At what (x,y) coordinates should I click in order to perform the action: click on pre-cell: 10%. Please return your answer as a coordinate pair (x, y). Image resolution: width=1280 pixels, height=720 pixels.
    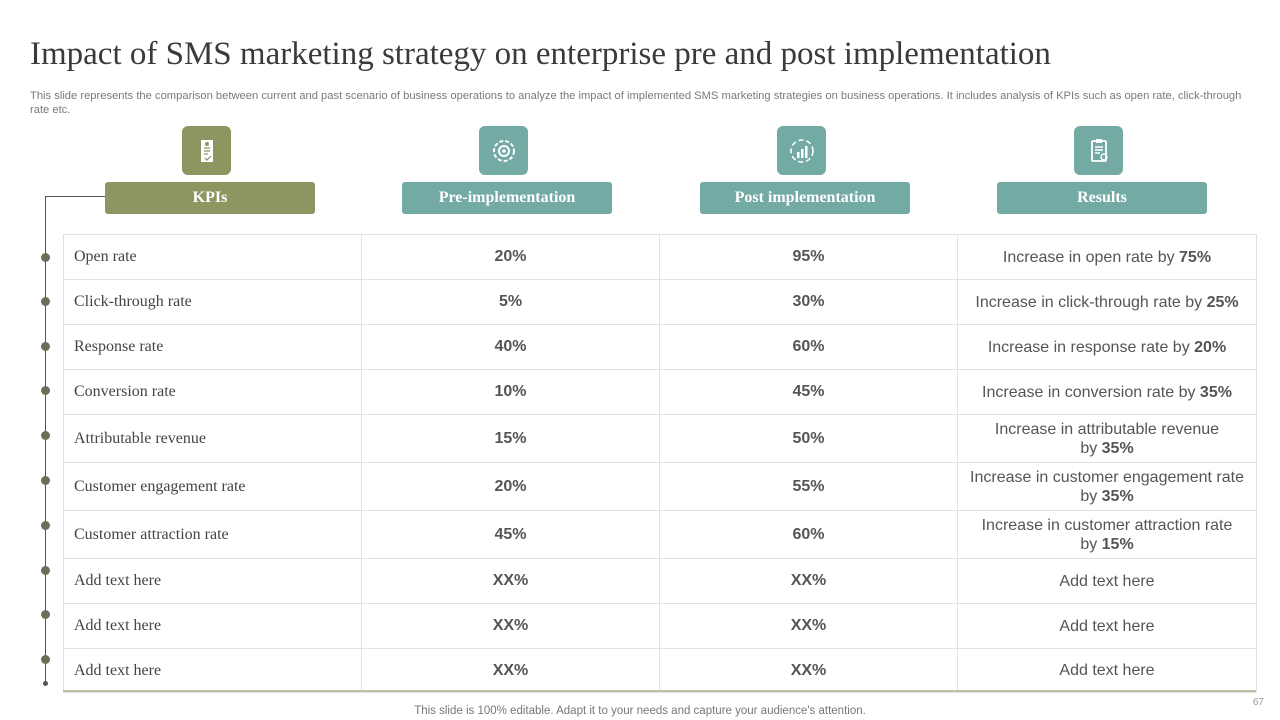
    Looking at the image, I should click on (510, 392).